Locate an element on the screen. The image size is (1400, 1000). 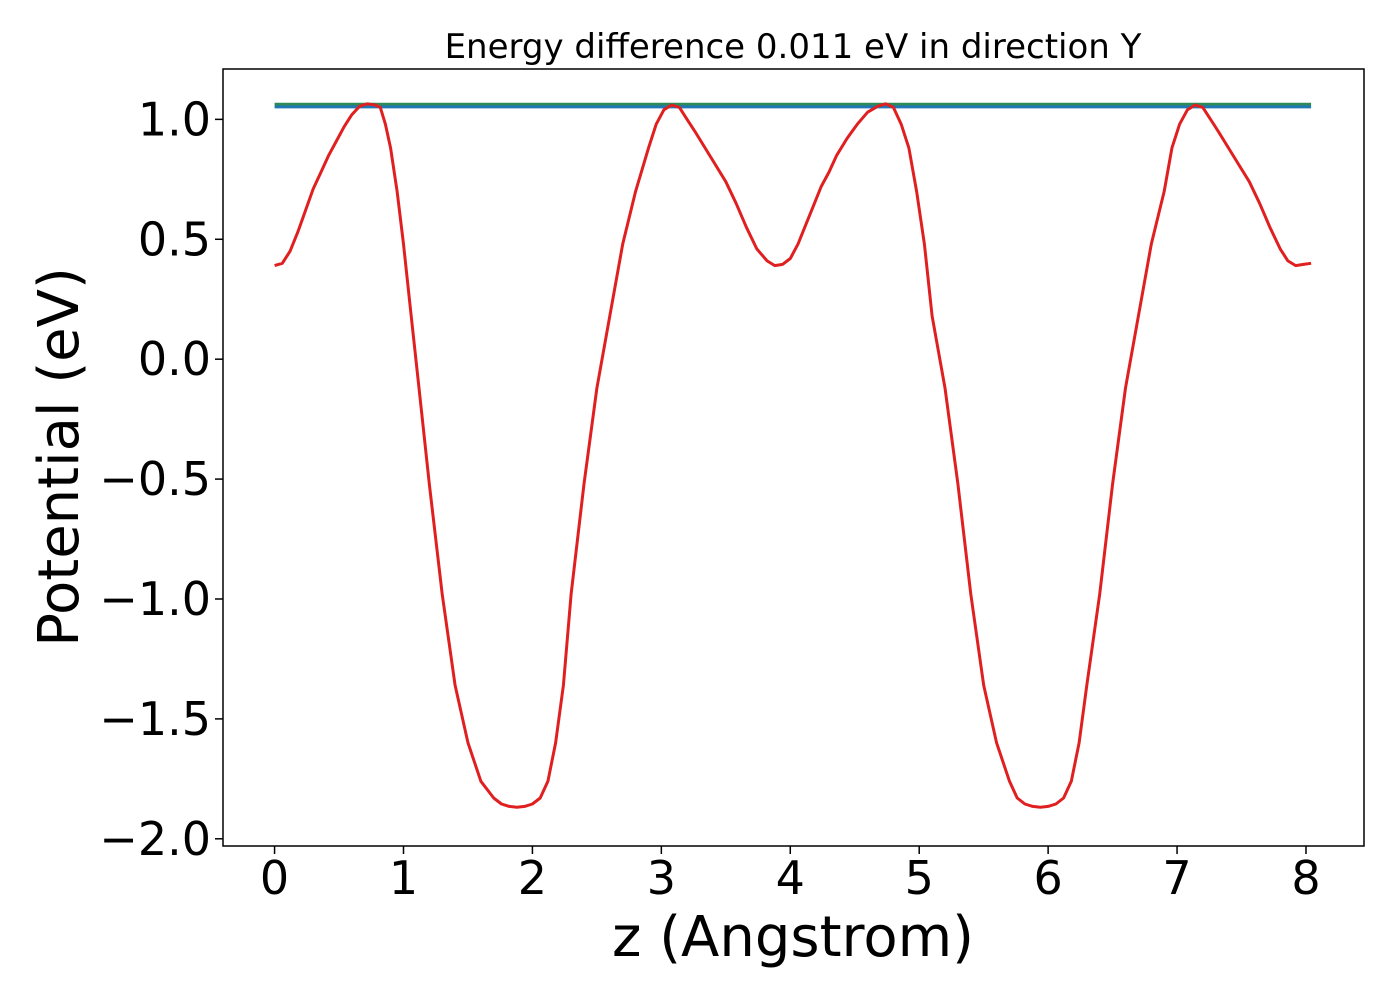
y-tick-label: 0.5 is located at coordinates (174, 239).